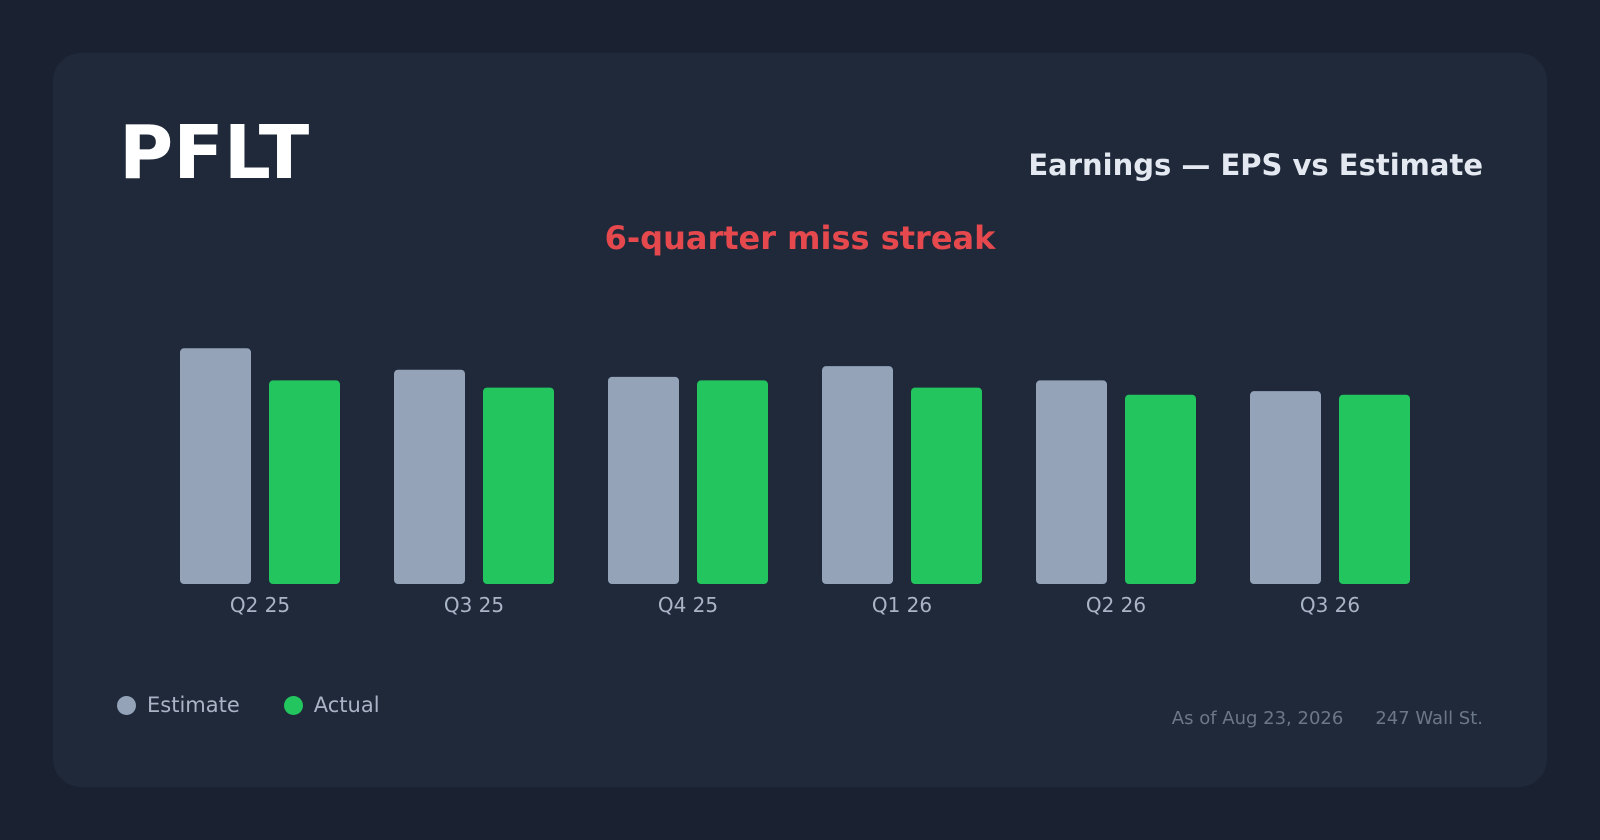  I want to click on chart-title: Earnings — EPS vs Estimate, so click(1255, 165).